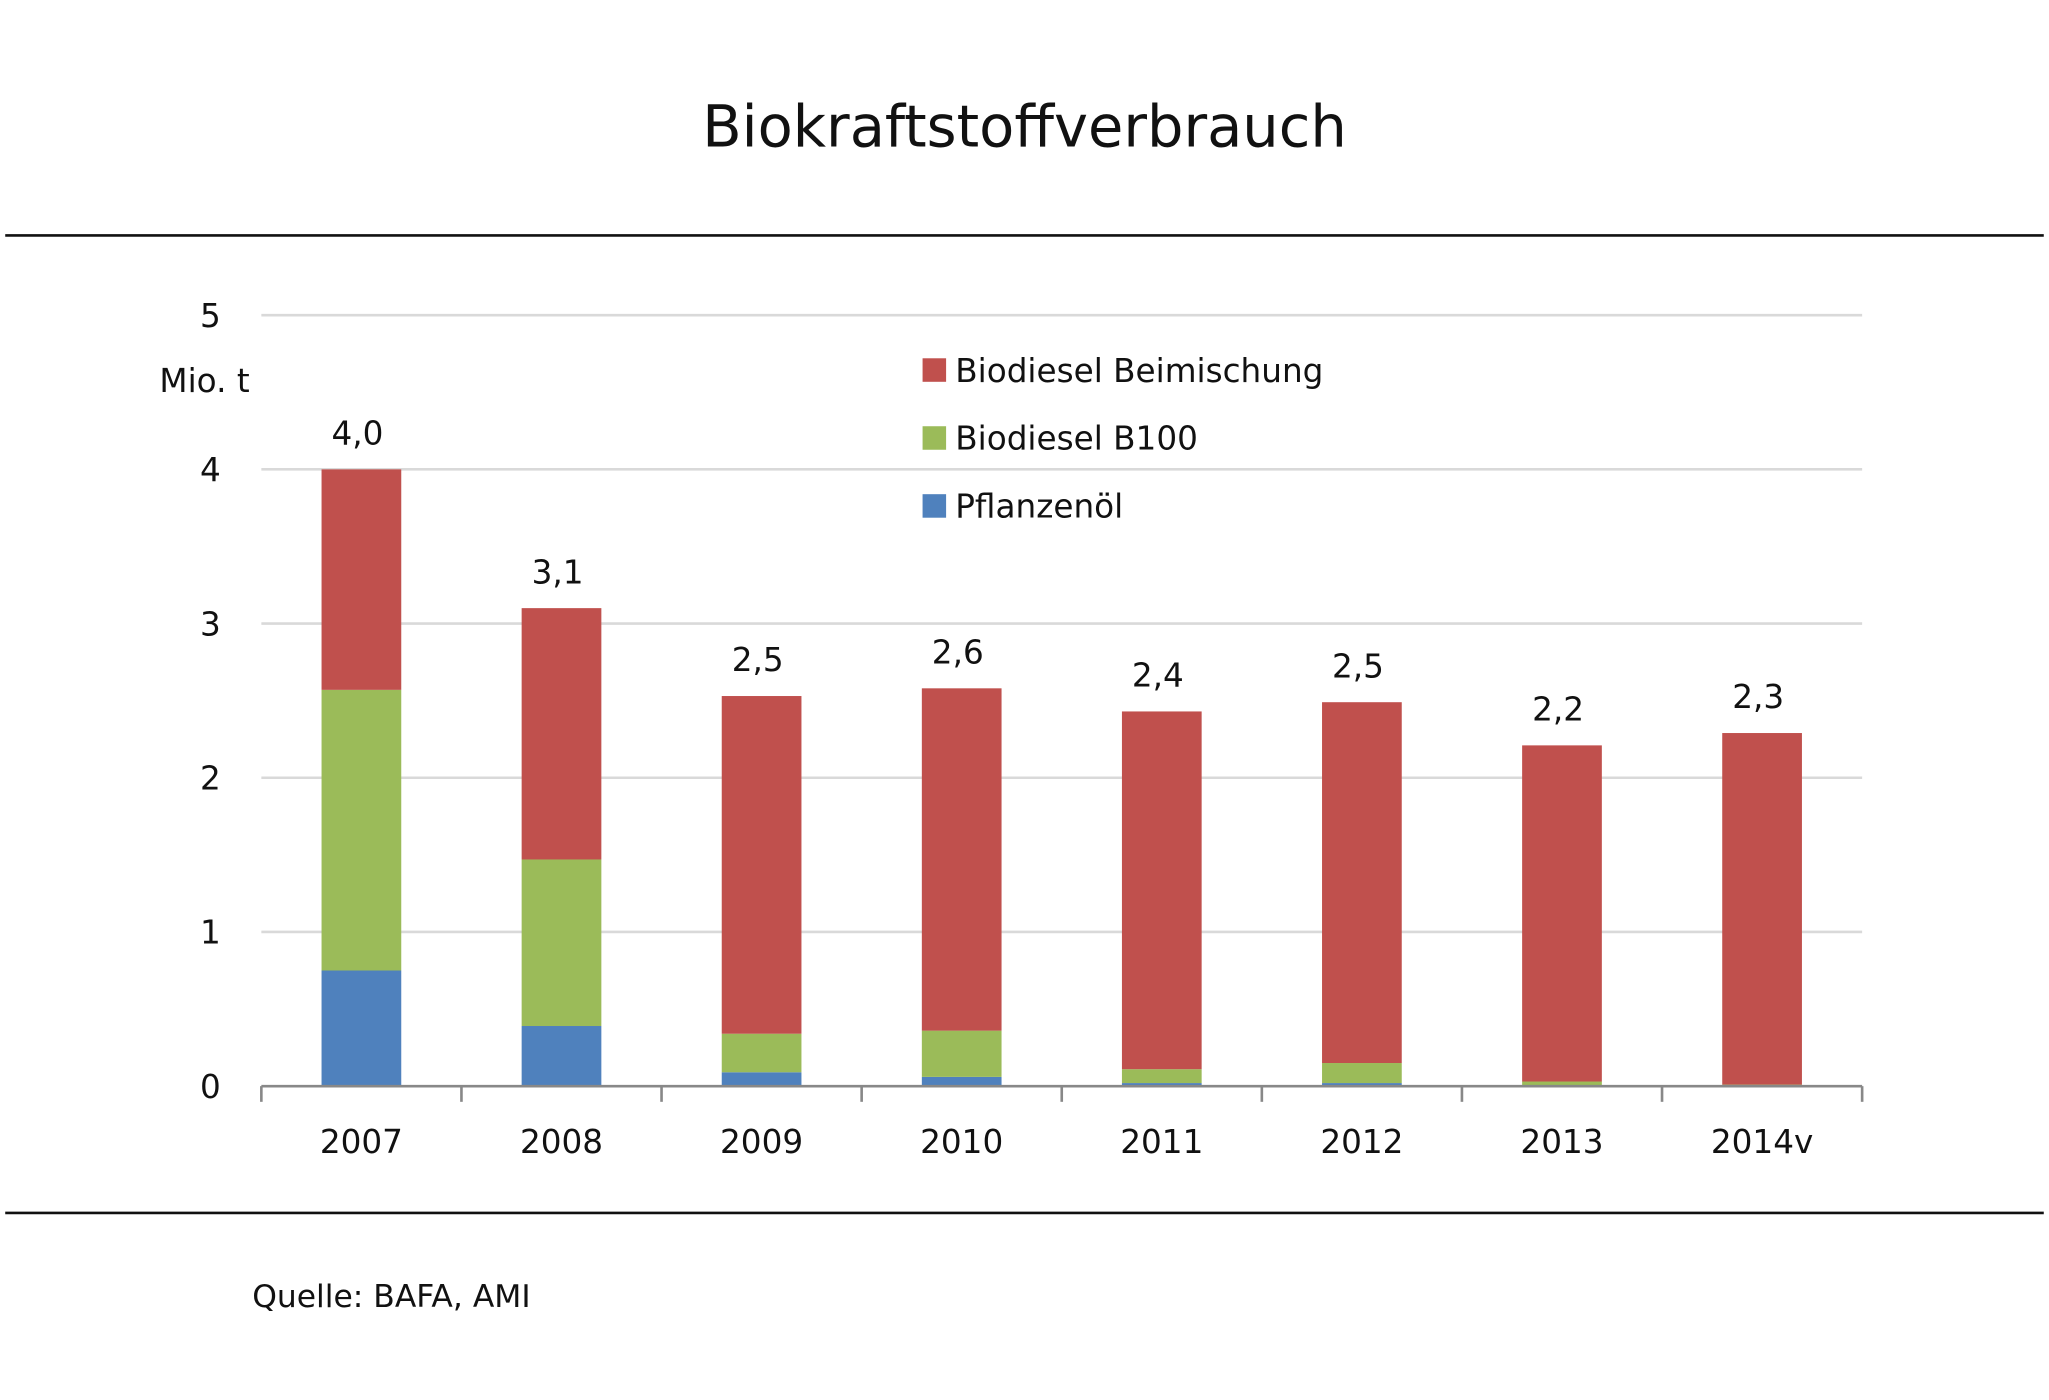 The width and height of the screenshot is (2049, 1400). Describe the element at coordinates (558, 572) in the screenshot. I see `total-data-label: 3,1` at that location.